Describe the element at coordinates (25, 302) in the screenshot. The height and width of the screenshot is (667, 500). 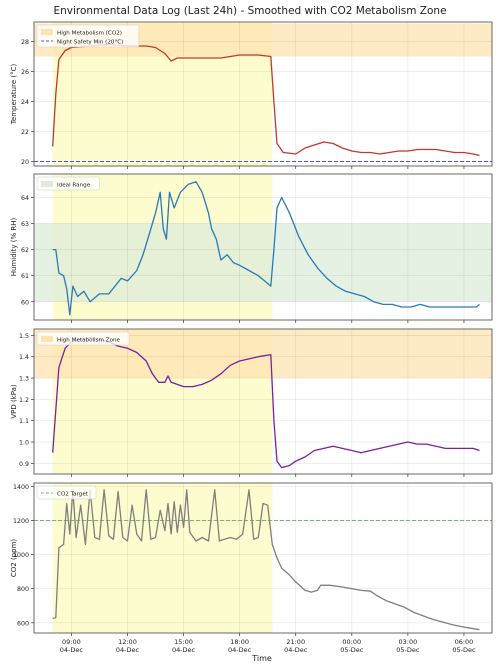
I see `y-tick-label: 60` at that location.